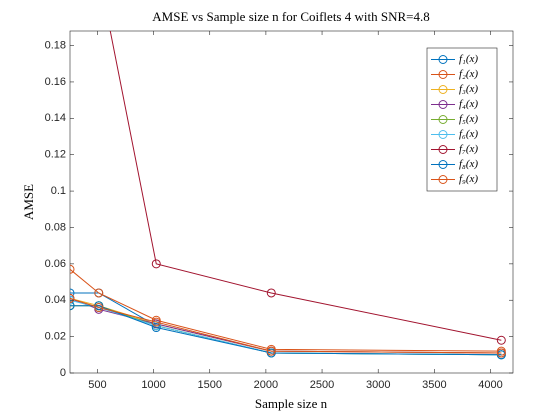 Image resolution: width=560 pixels, height=420 pixels. Describe the element at coordinates (468, 89) in the screenshot. I see `legend-label: f₃(x)` at that location.